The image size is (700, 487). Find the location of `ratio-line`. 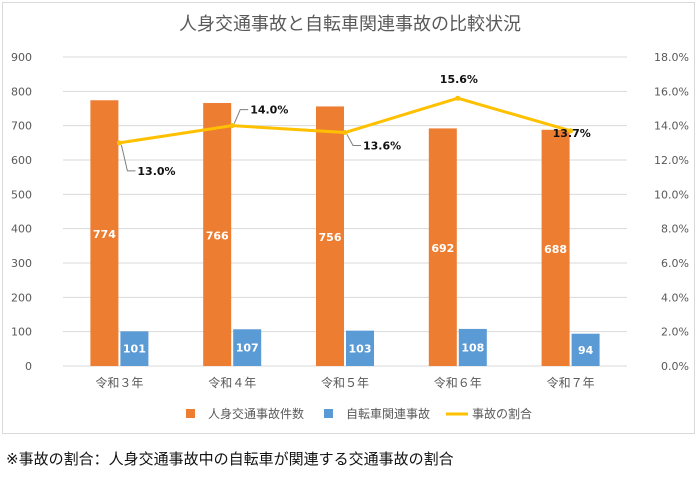

ratio-line is located at coordinates (345, 120).